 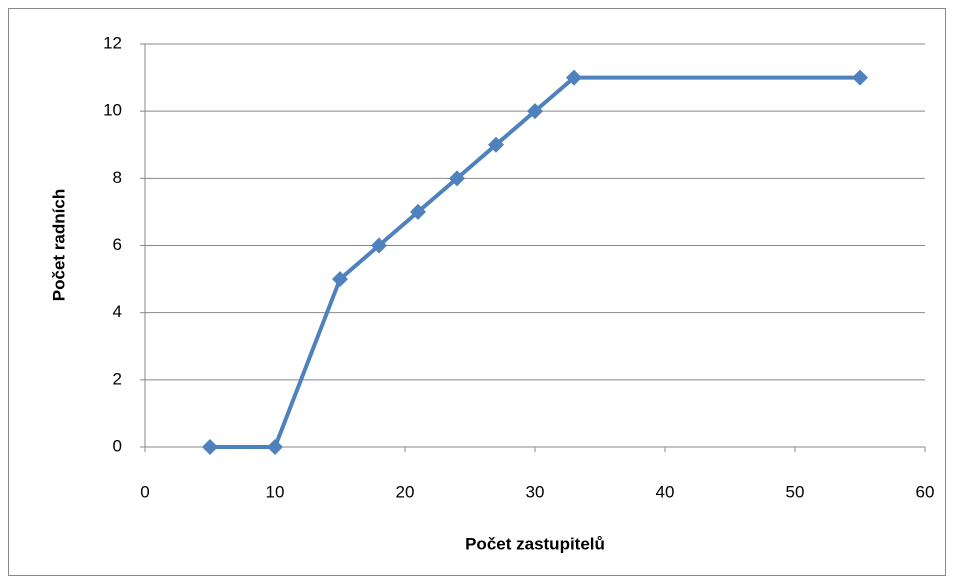 What do you see at coordinates (144, 491) in the screenshot?
I see `x-tick-label: 0` at bounding box center [144, 491].